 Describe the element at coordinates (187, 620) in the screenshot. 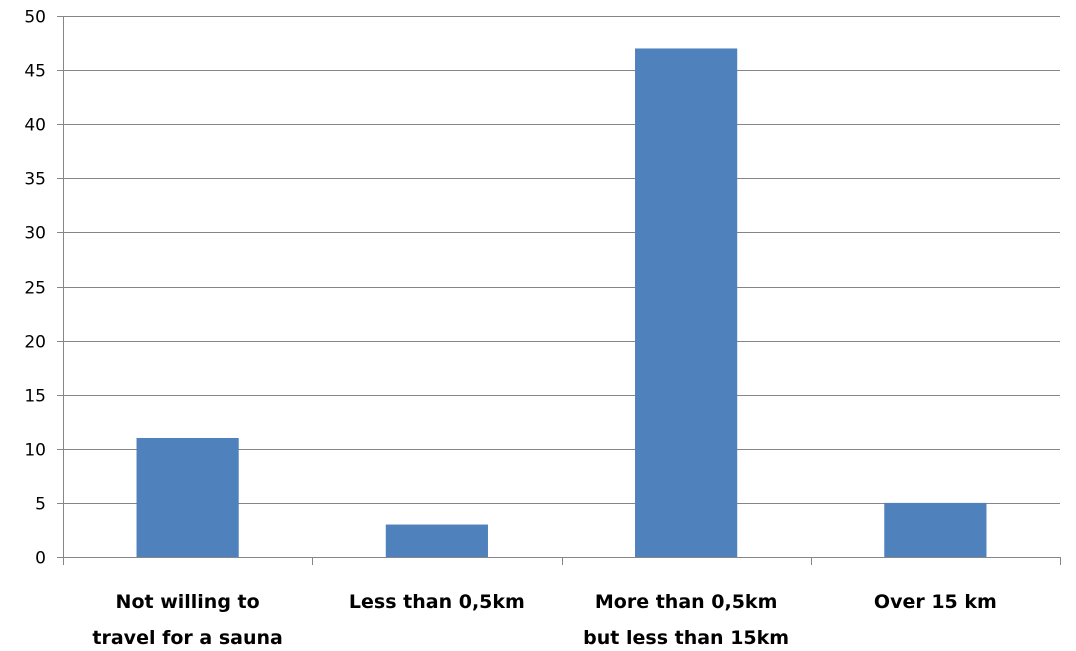

I see `x-category-label-0: Not willing to travel for a sauna` at that location.